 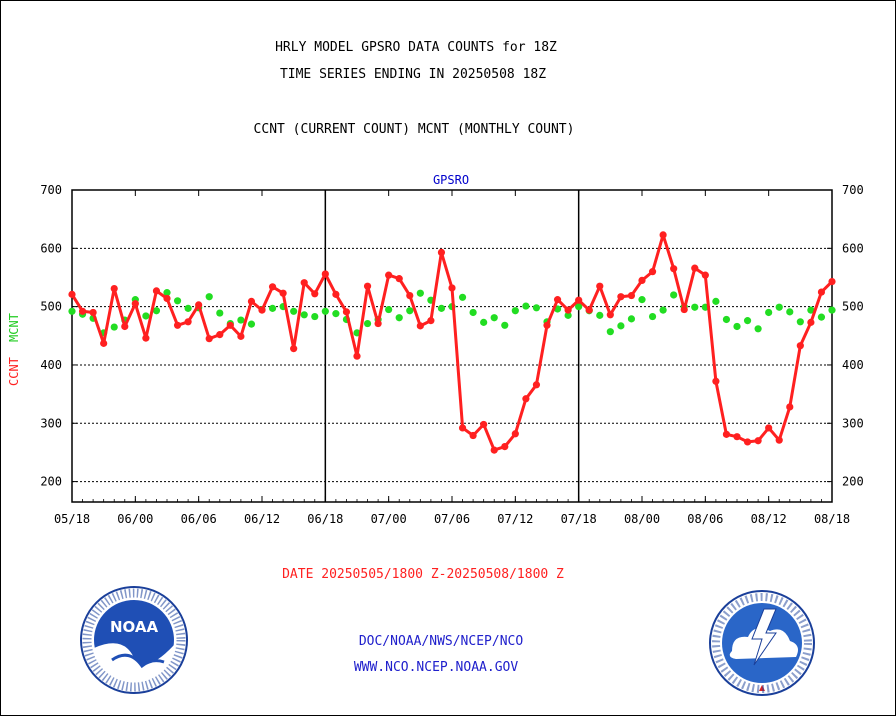 What do you see at coordinates (769, 519) in the screenshot?
I see `x-tick-label: 08/12` at bounding box center [769, 519].